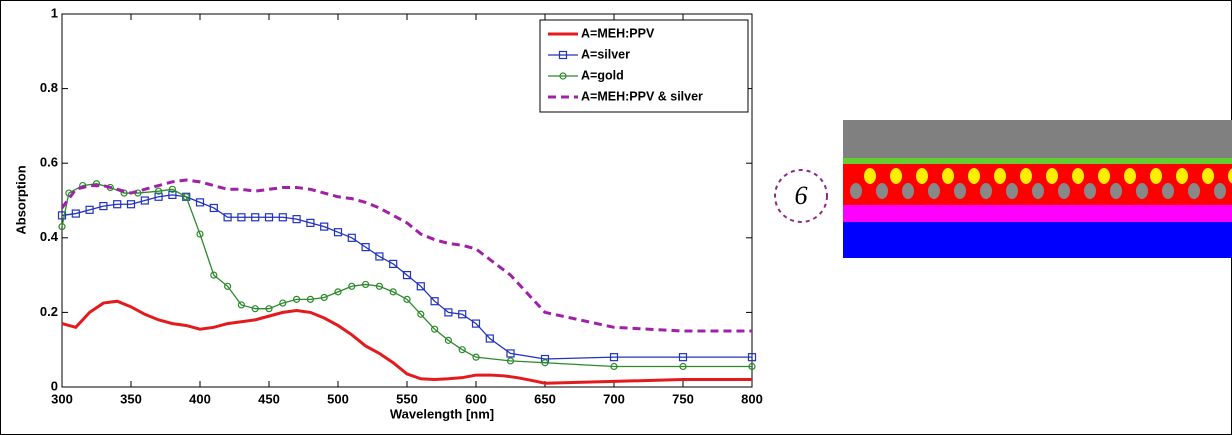 The width and height of the screenshot is (1232, 435). Describe the element at coordinates (642, 96) in the screenshot. I see `legend-label: A=MEH:PPV & silver` at that location.